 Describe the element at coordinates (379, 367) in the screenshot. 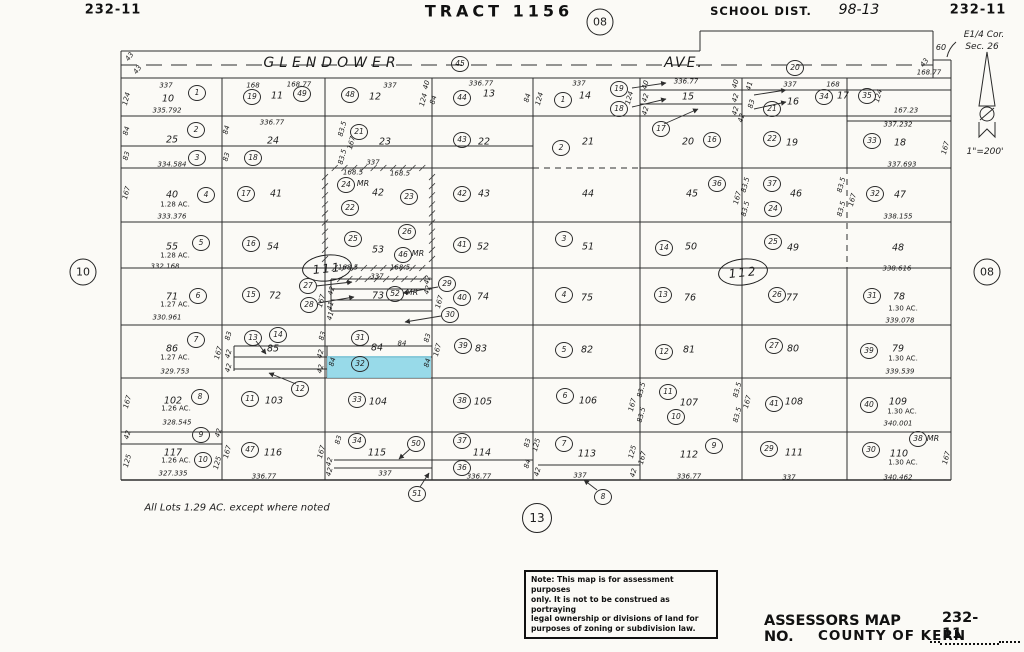

I see `highlighted-parcel` at that location.